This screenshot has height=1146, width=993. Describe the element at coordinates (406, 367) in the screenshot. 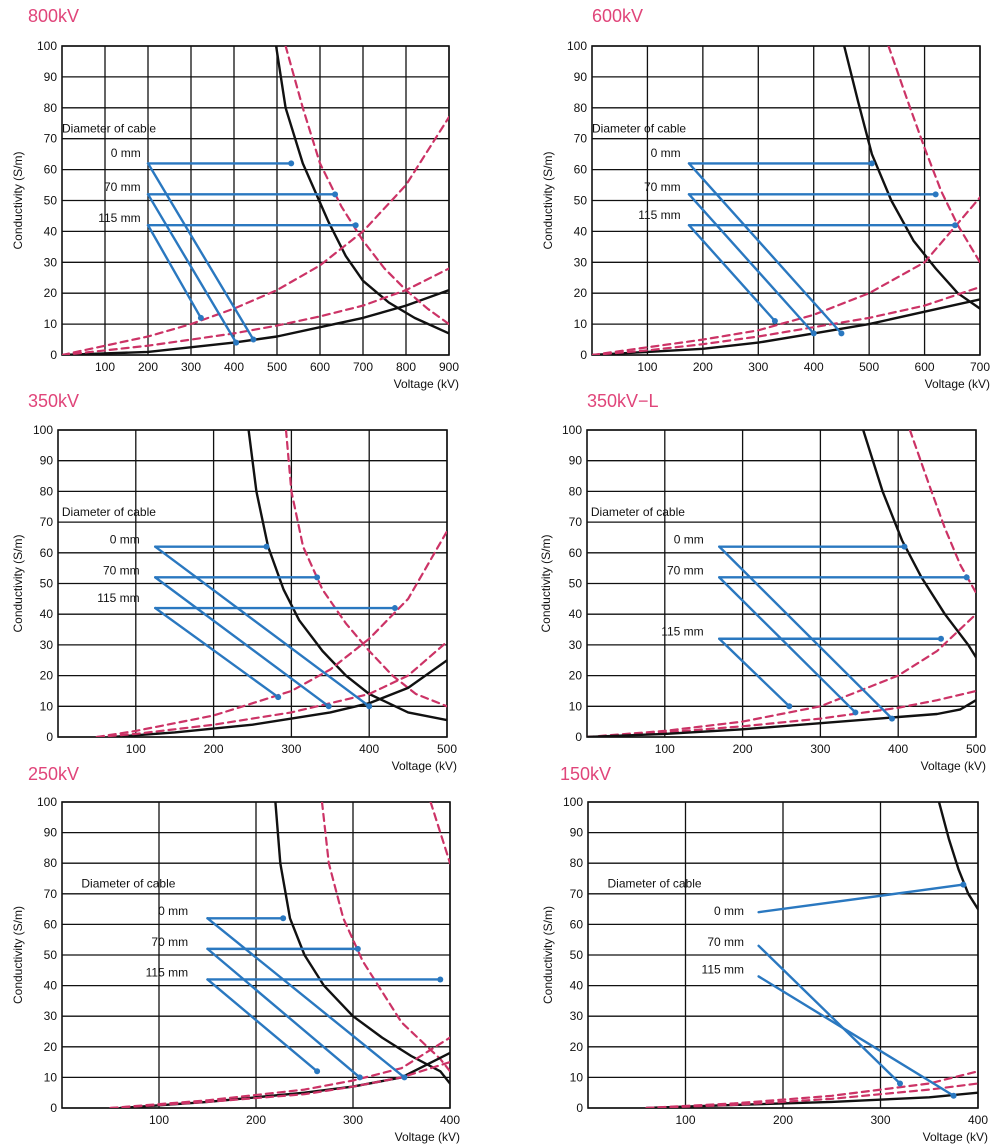

I see `x-tick-label: 800` at that location.